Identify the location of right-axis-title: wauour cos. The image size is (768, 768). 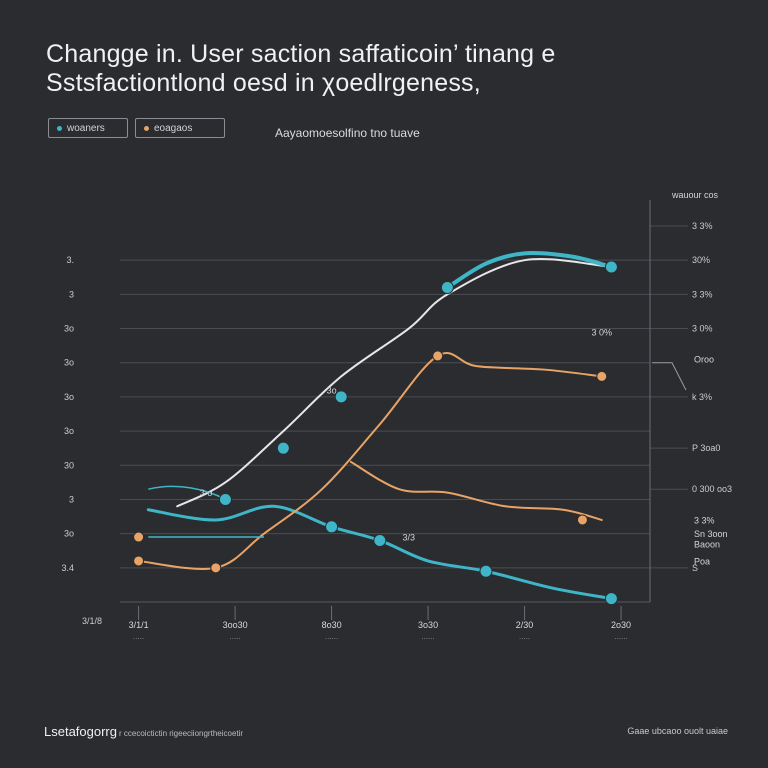
(695, 195).